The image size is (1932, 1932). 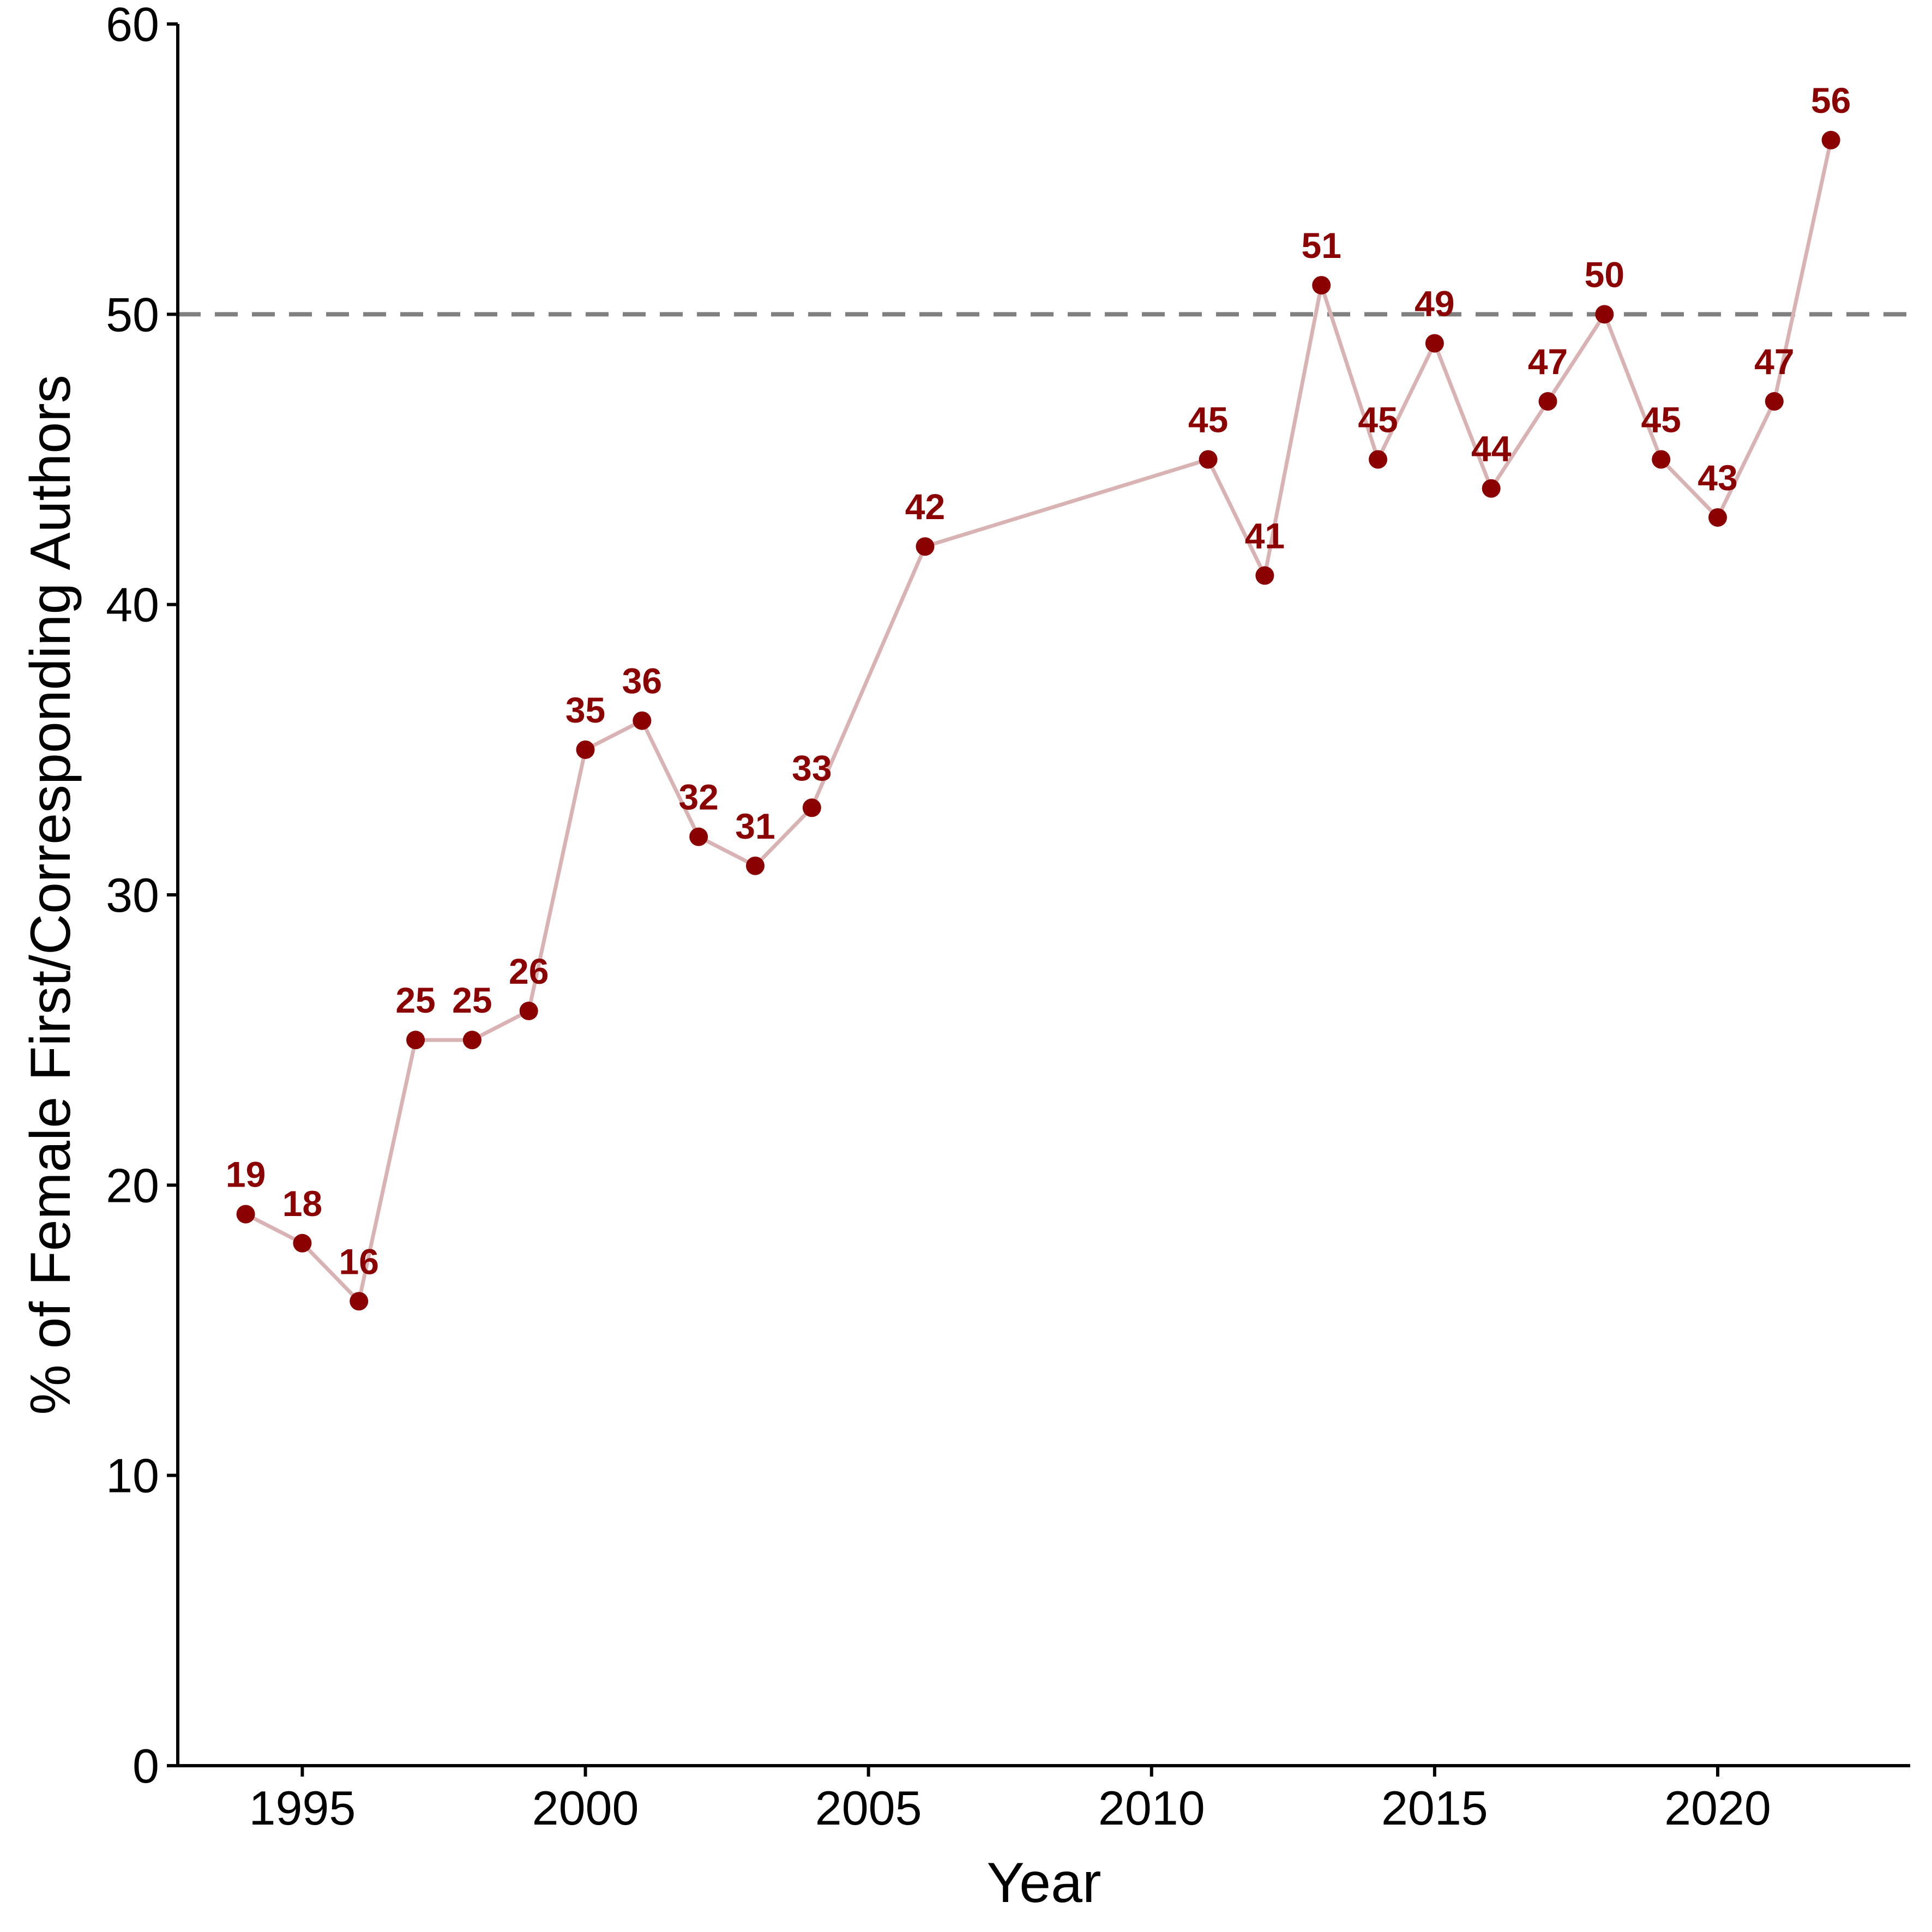 I want to click on x-axis-ticks: 1995 2000 2005 2010 2015 2020, so click(x=1010, y=1800).